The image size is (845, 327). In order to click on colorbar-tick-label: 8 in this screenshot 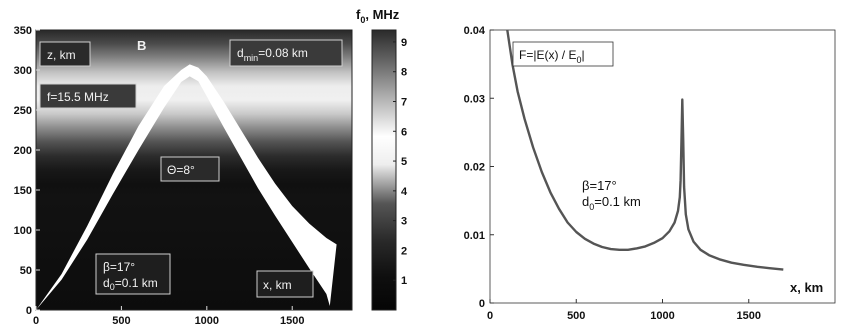, I will do `click(404, 73)`.